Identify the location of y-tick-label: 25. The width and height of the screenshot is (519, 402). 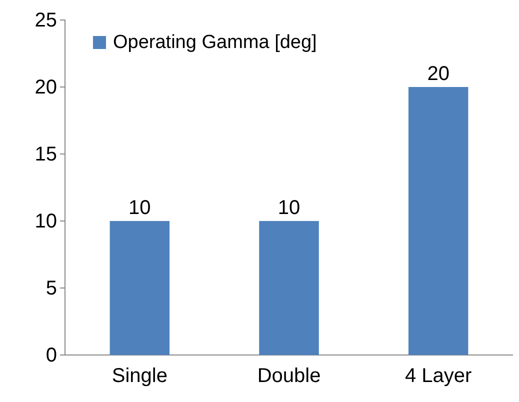
(45, 20).